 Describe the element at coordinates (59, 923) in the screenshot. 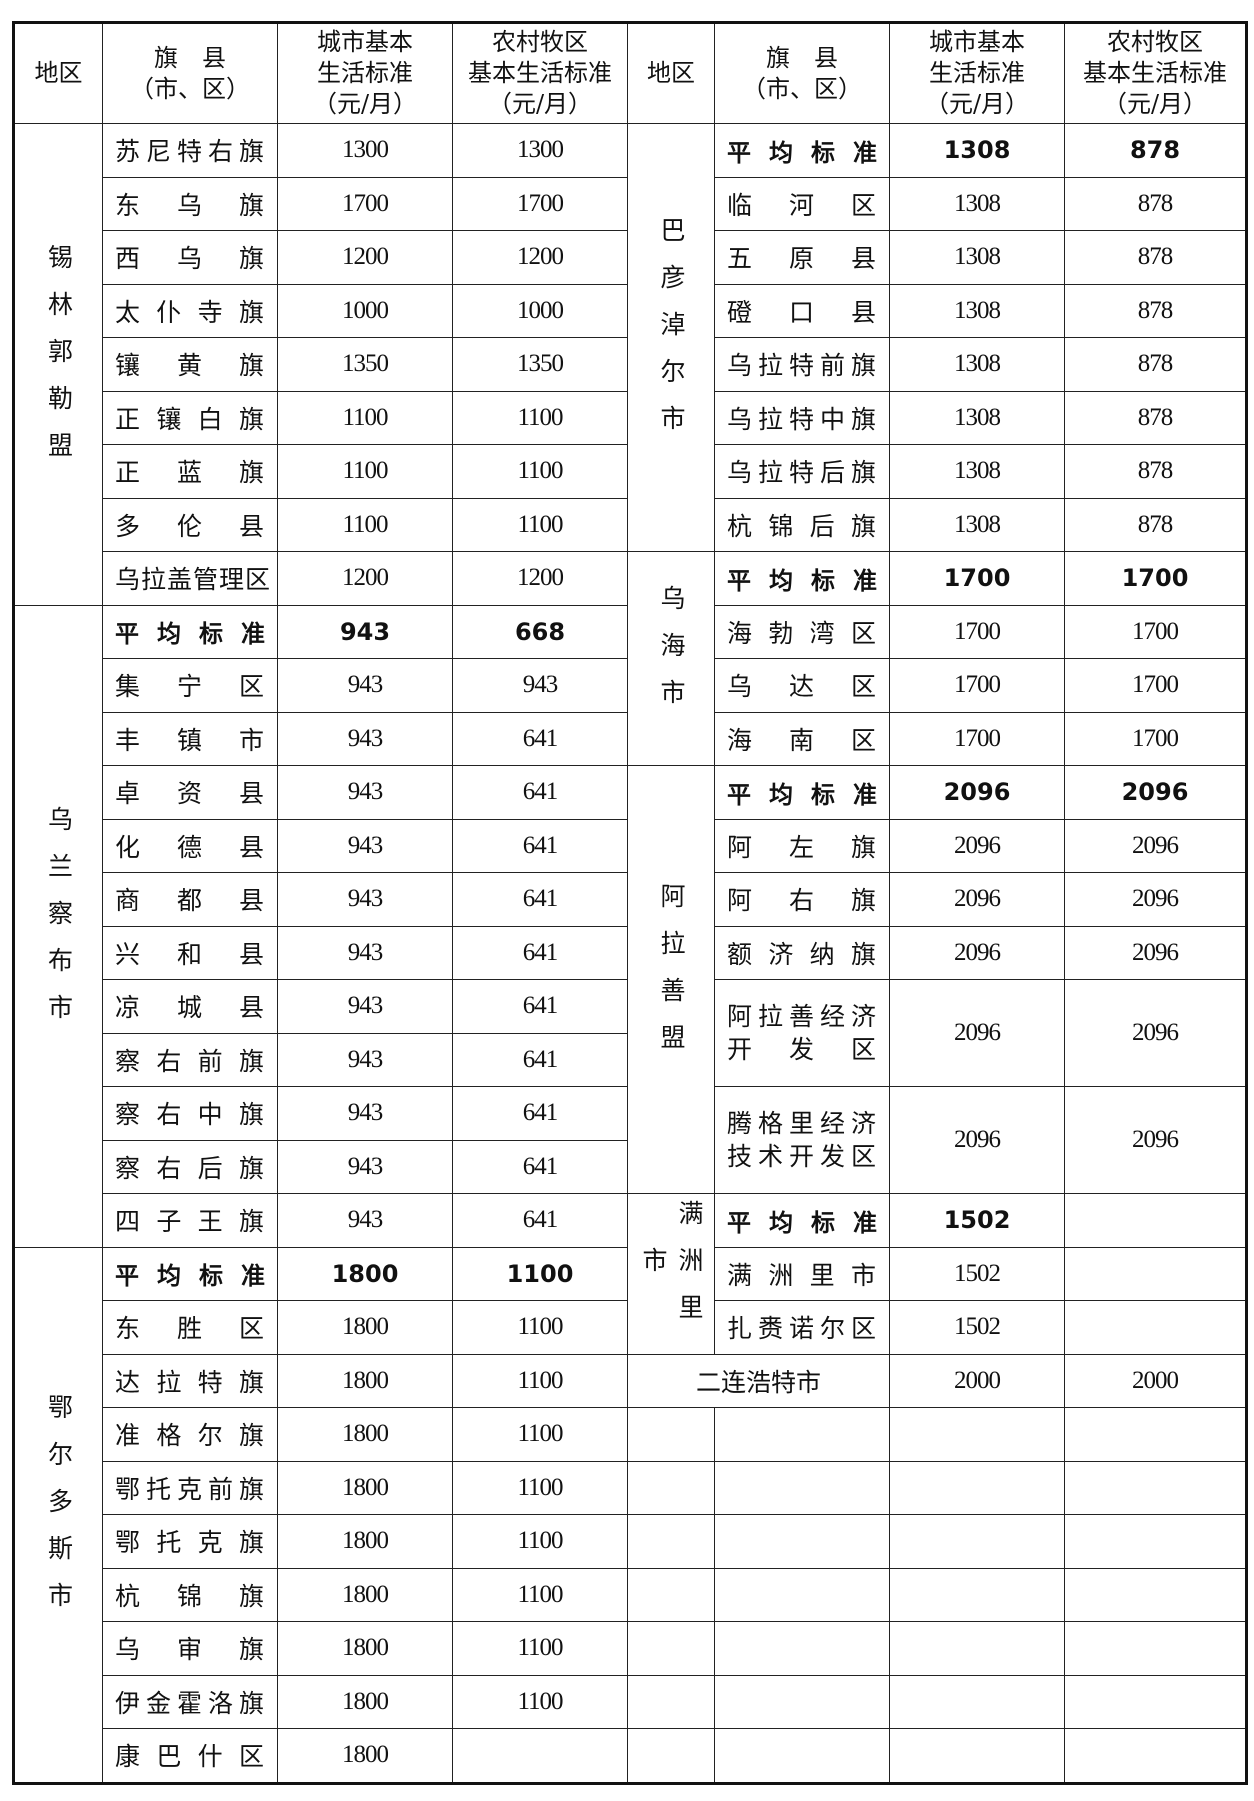

I see `region-label: 乌兰察布市` at that location.